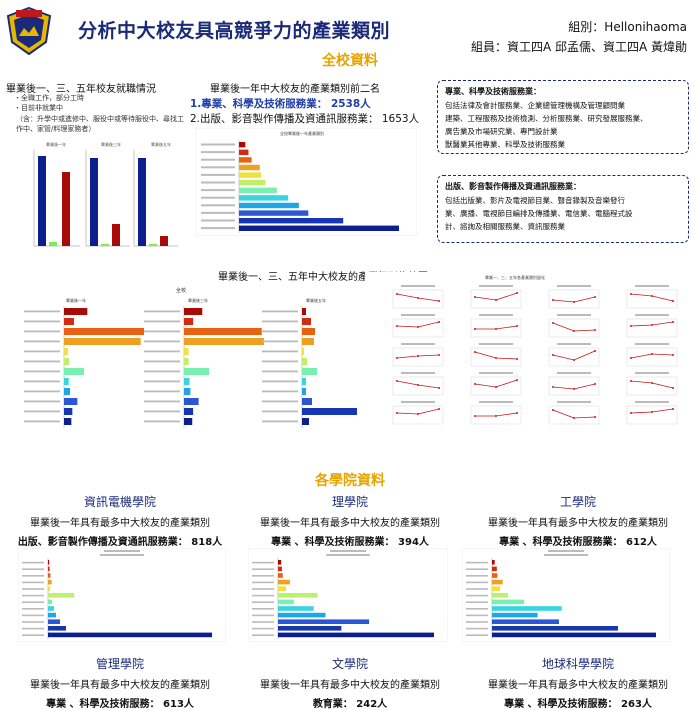 The width and height of the screenshot is (695, 710). Describe the element at coordinates (566, 595) in the screenshot. I see `college-chart-engineering` at that location.